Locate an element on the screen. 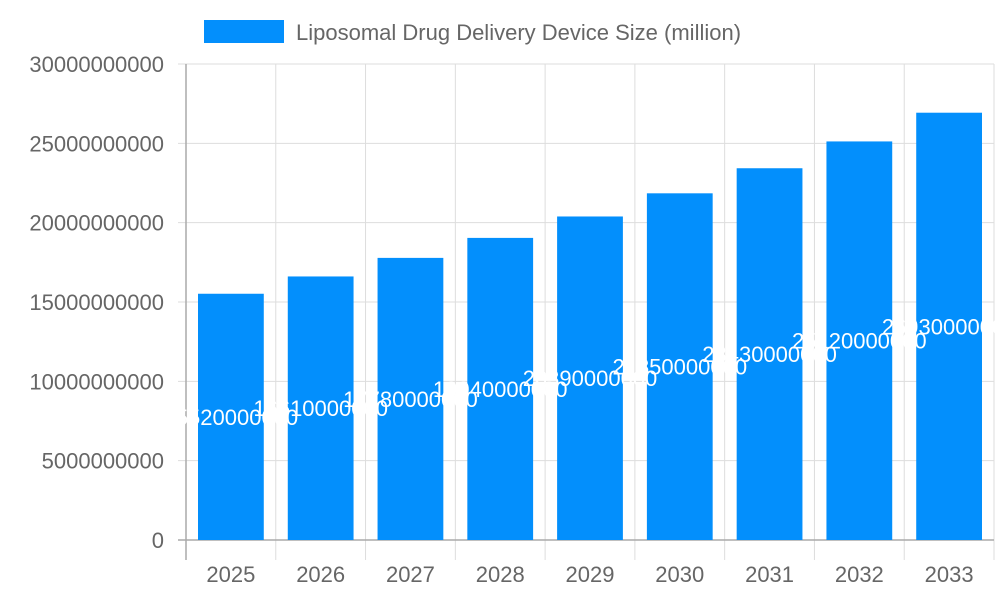 Image resolution: width=1000 pixels, height=600 pixels. data-label: 26930000000 is located at coordinates (941, 326).